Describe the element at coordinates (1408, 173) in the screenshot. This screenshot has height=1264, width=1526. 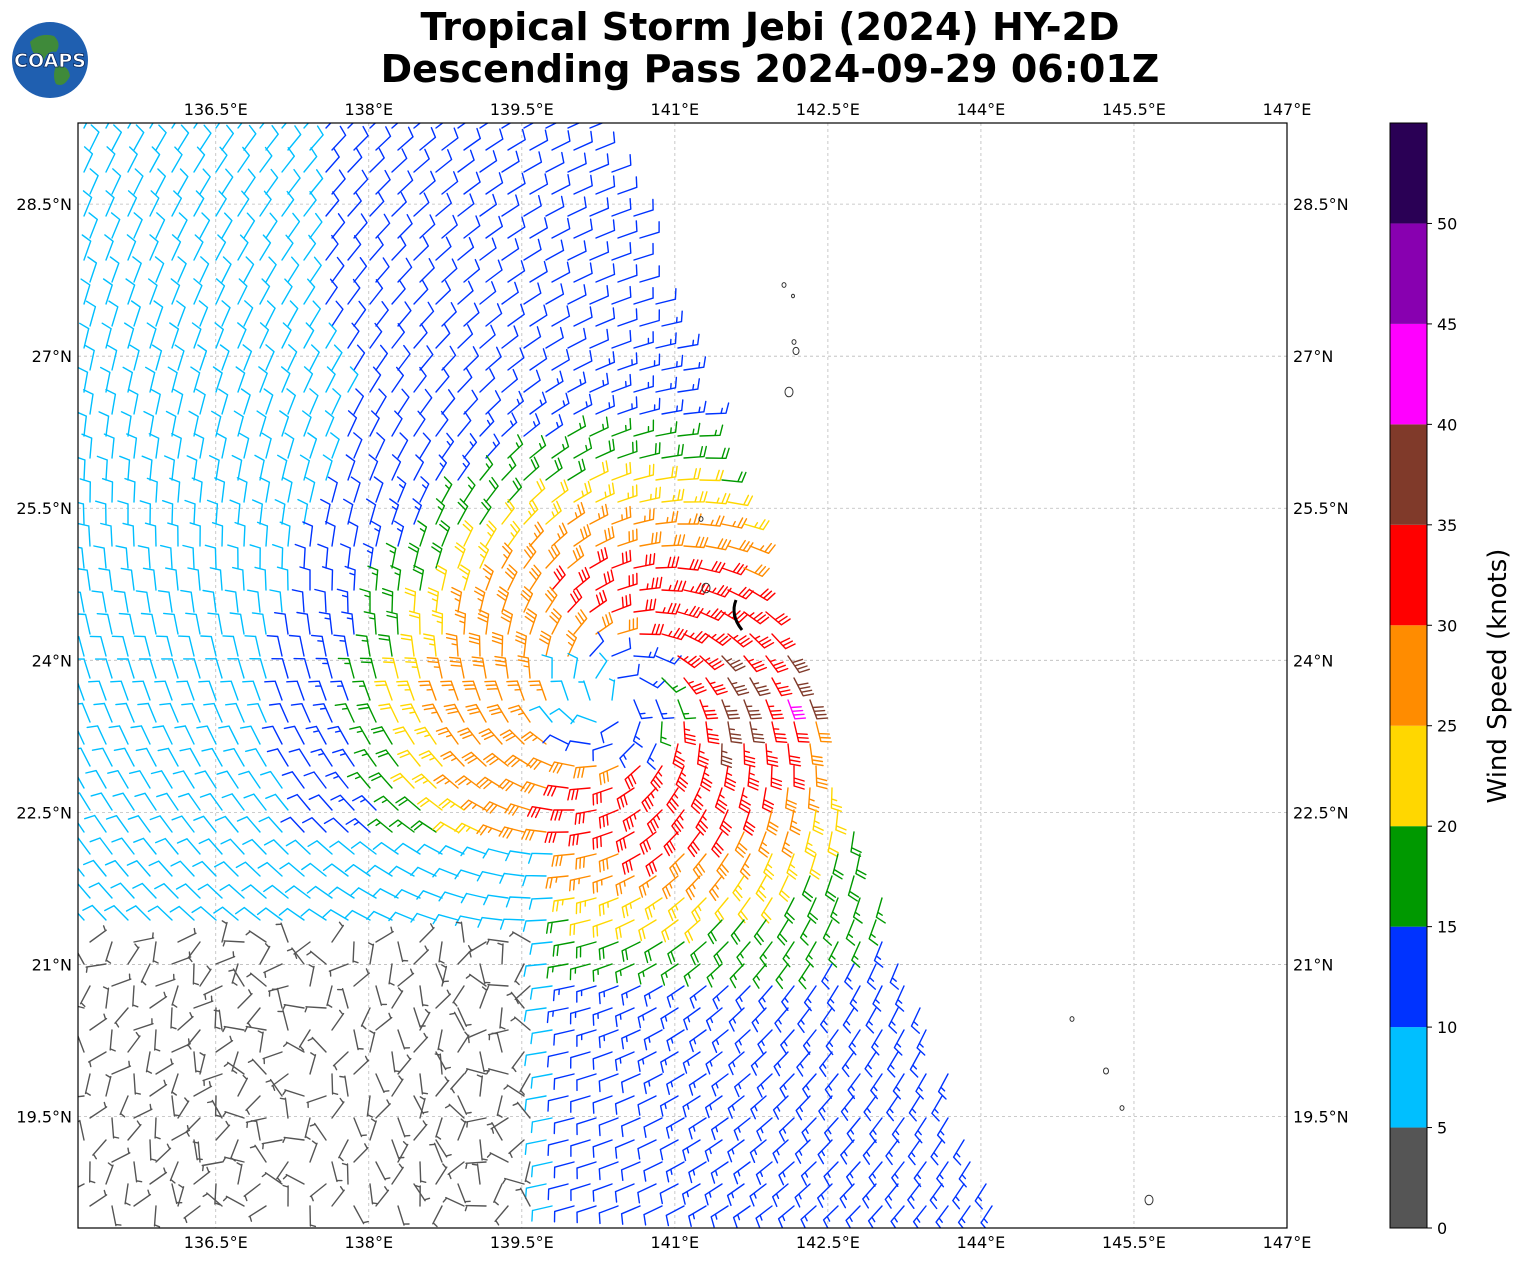
I see `colorbar-bin` at that location.